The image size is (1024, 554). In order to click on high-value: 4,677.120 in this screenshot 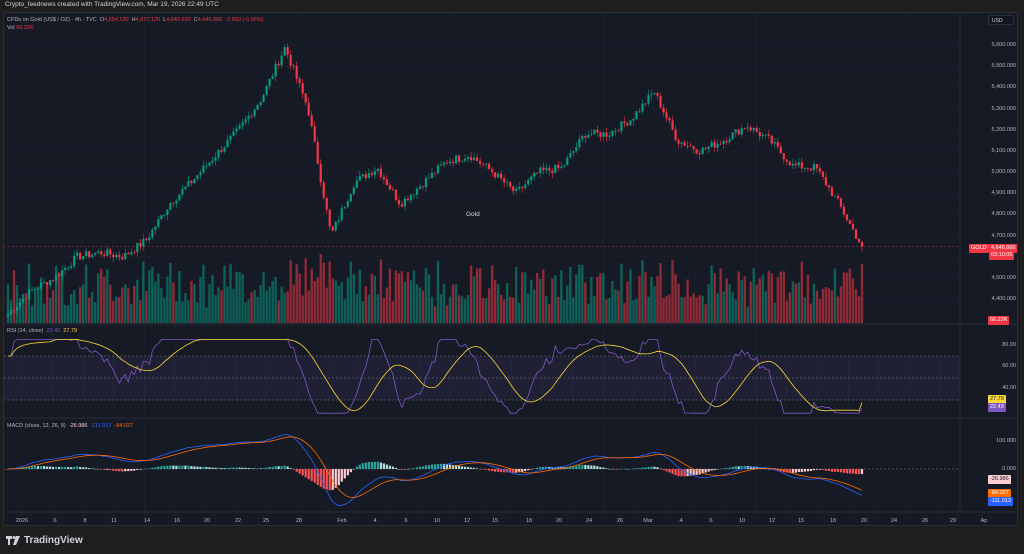, I will do `click(148, 20)`.